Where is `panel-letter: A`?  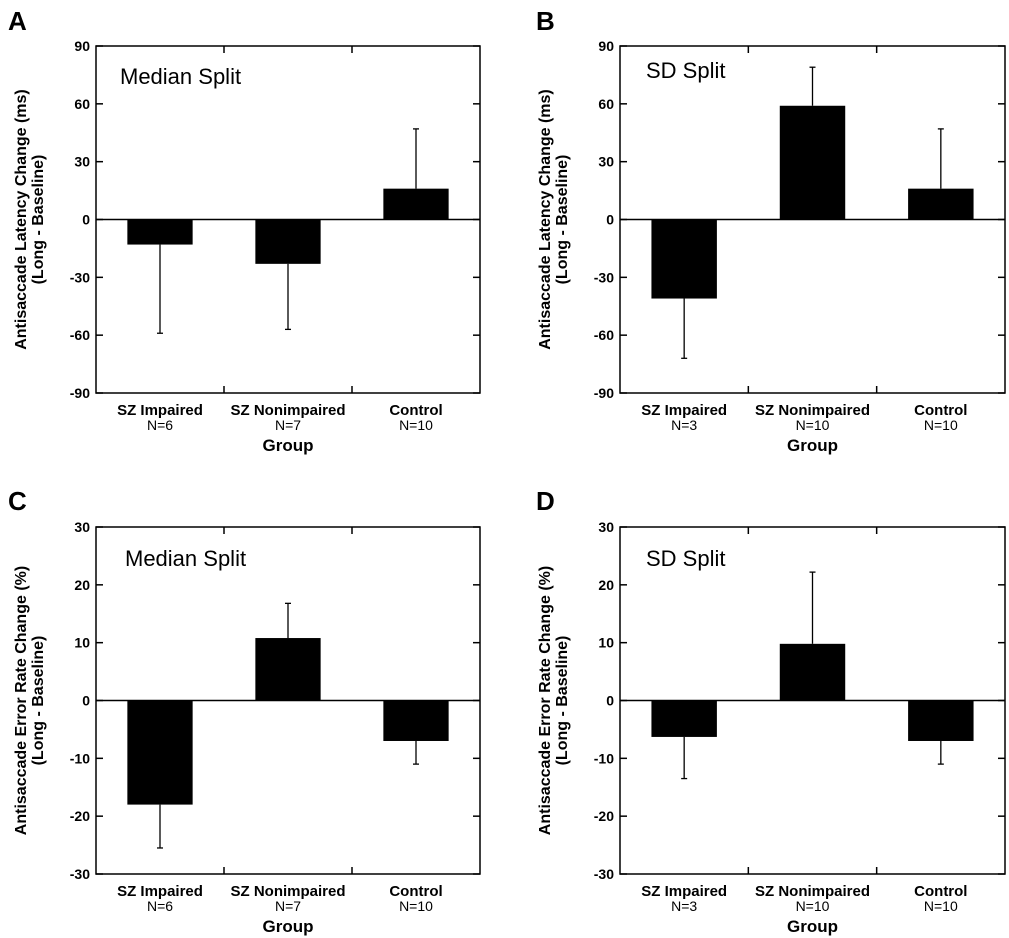 panel-letter: A is located at coordinates (17, 21).